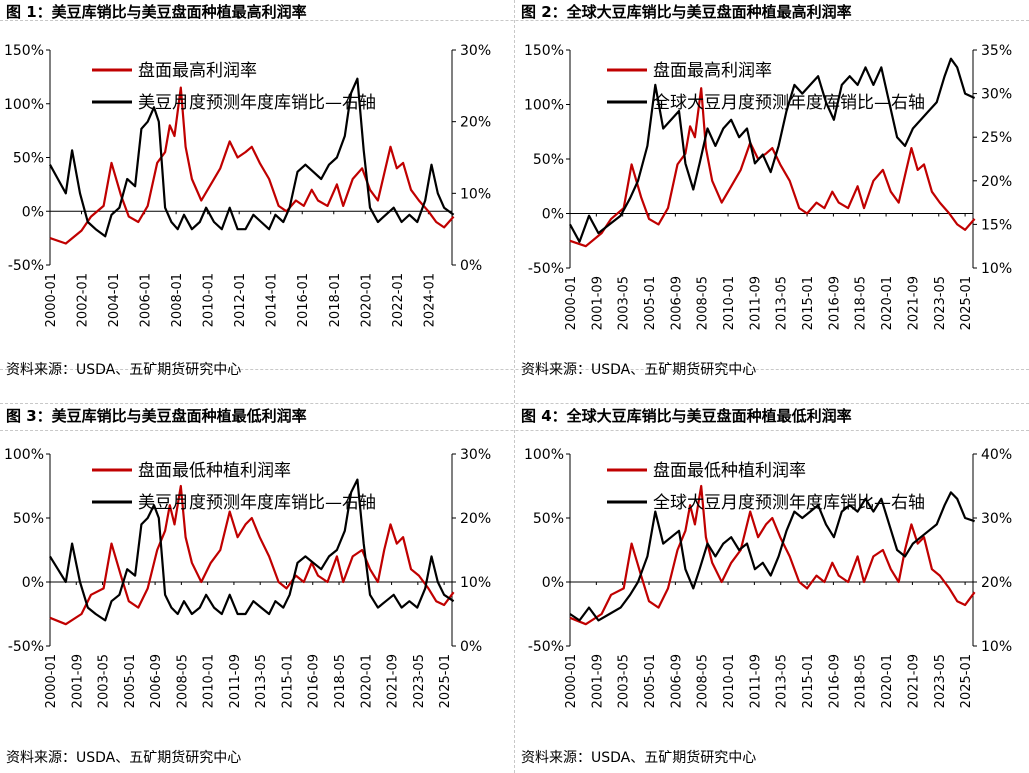 The width and height of the screenshot is (1029, 773). I want to click on x-axis-tick-label: 2006-01, so click(146, 300).